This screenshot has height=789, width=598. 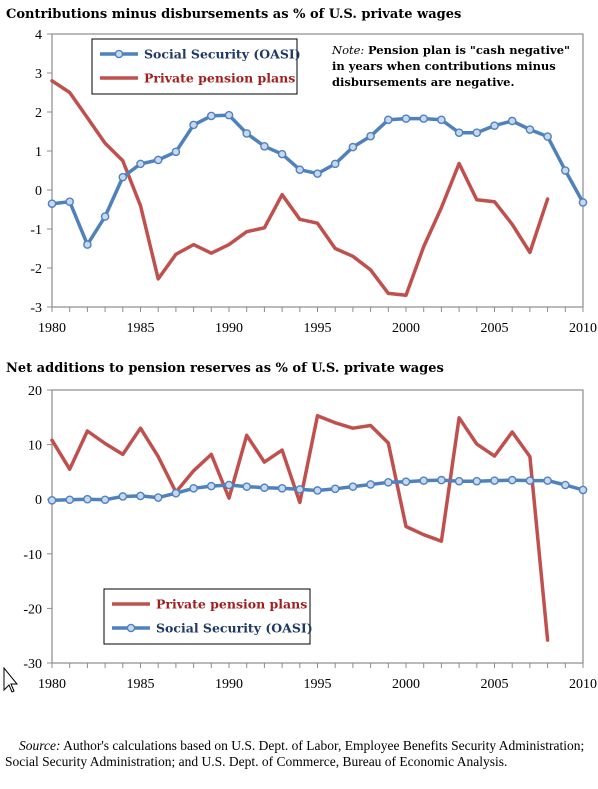 I want to click on note-label: Note:, so click(x=349, y=50).